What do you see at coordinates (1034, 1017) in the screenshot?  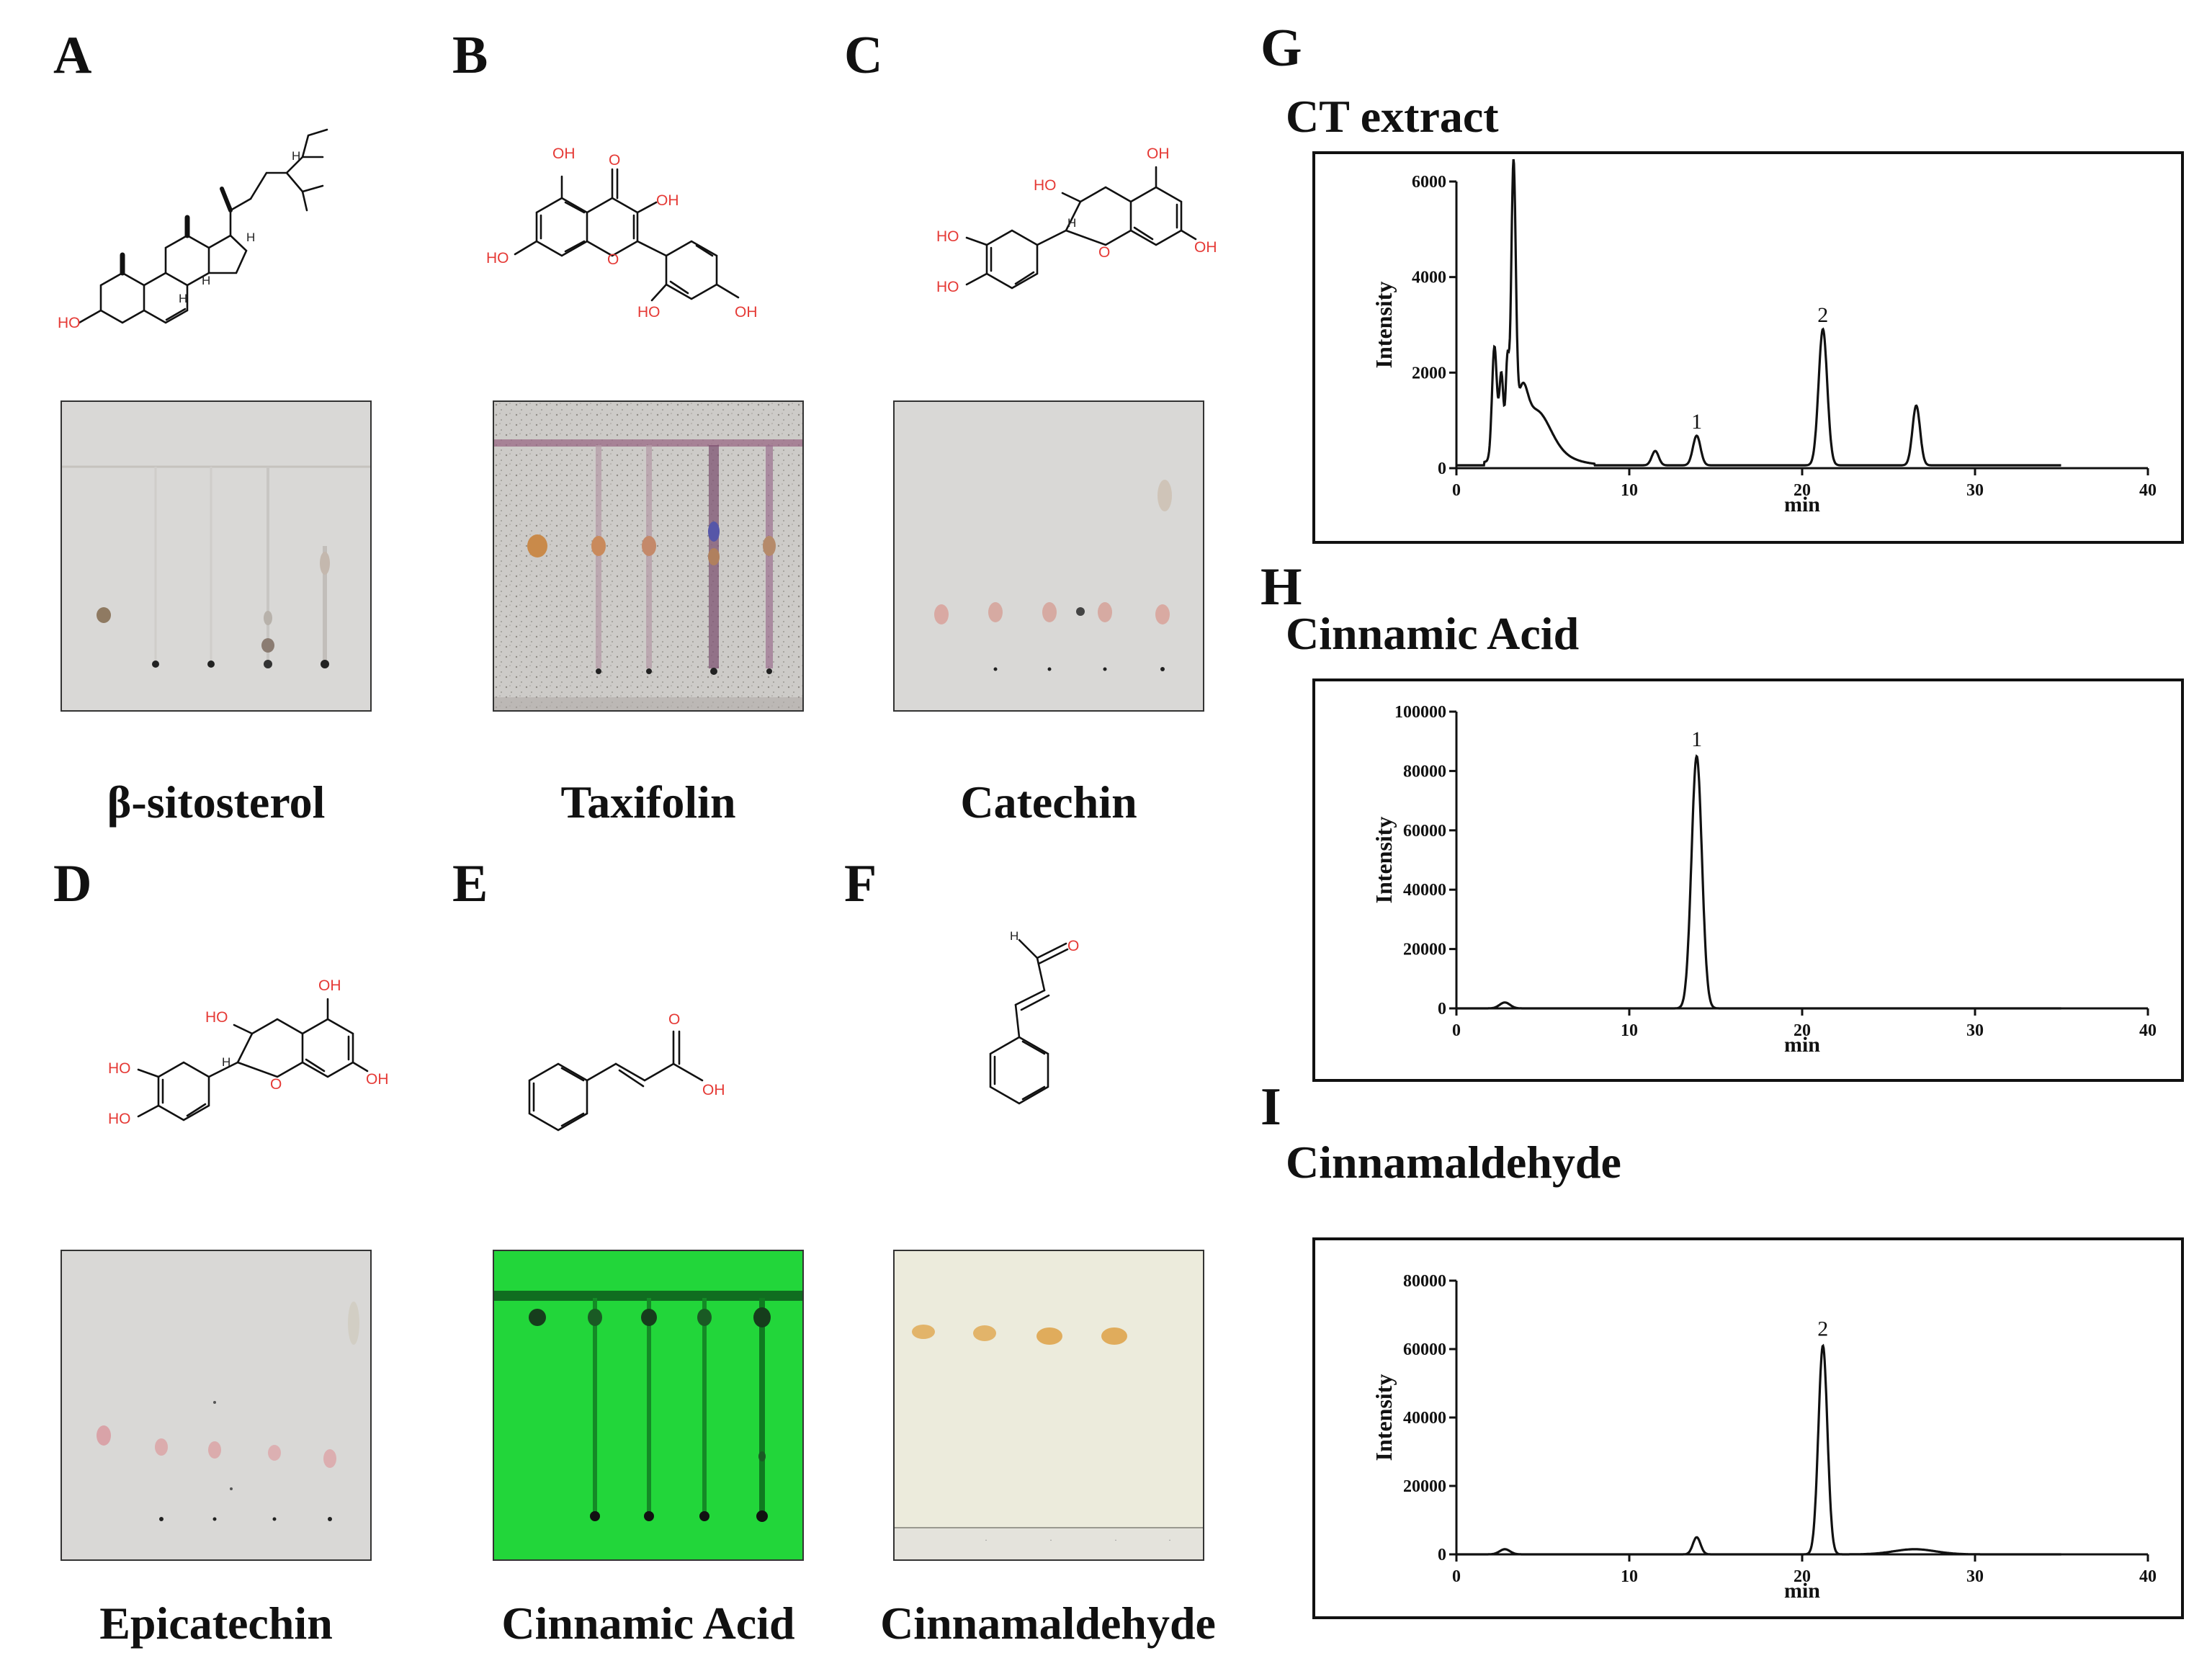 I see `cinnamaldehyde-structure: H O` at bounding box center [1034, 1017].